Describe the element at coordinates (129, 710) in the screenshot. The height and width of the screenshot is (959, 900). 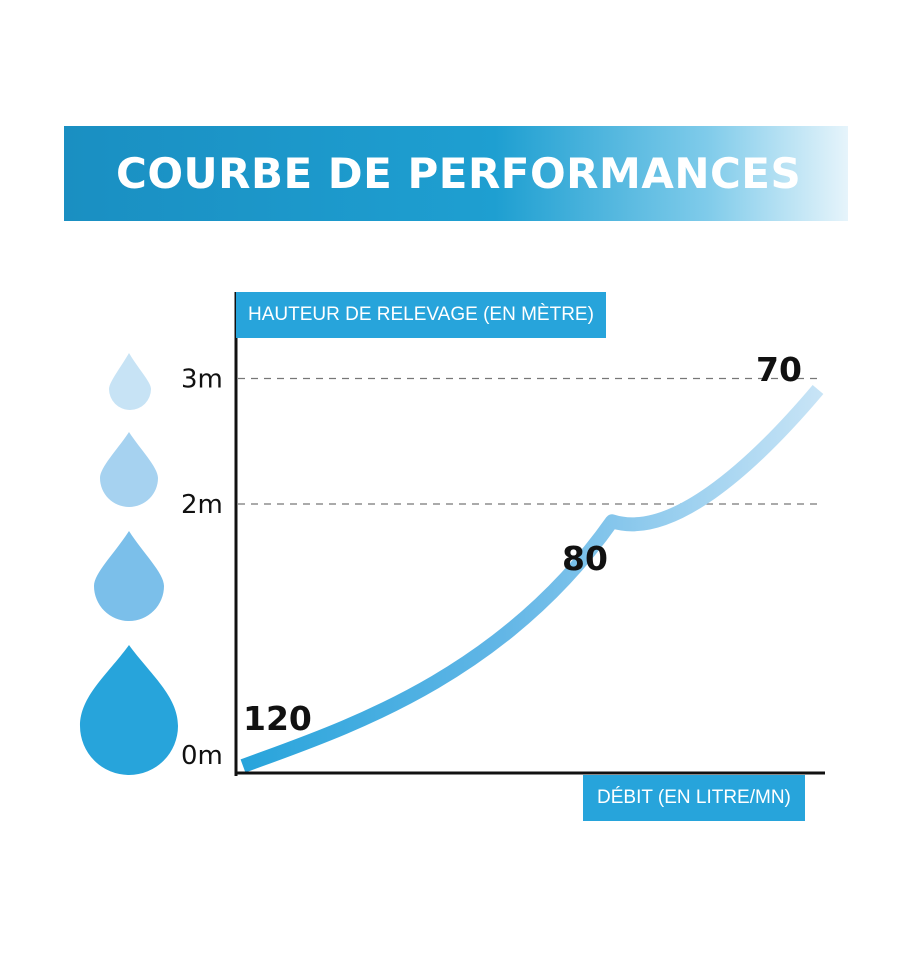
I see `water-drop-icon-xlarge` at that location.